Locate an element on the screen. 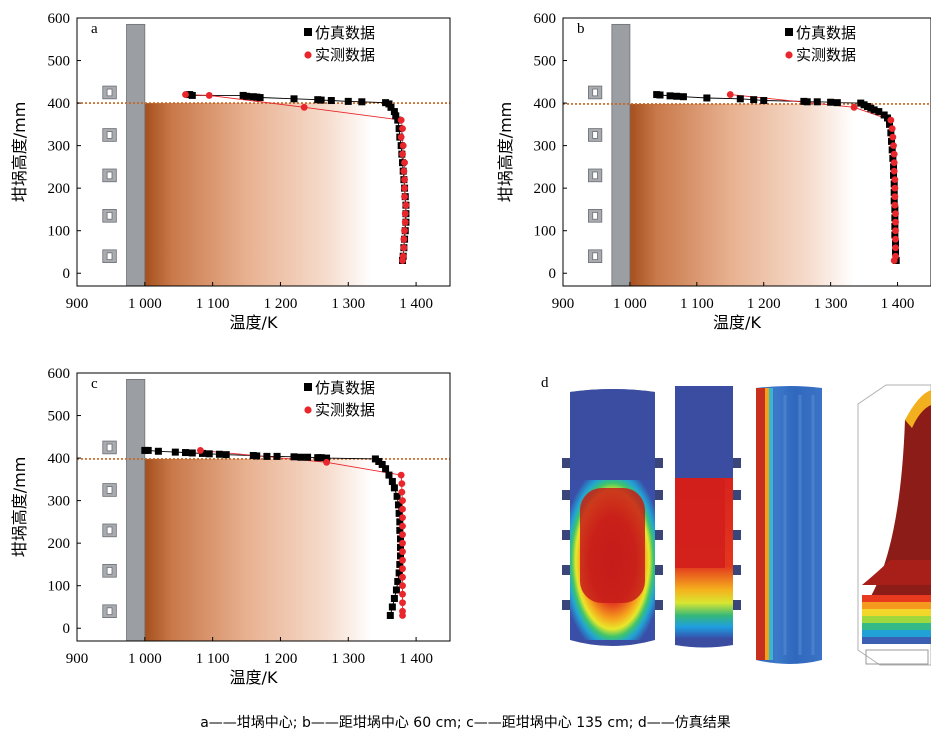  panel-label-c: c is located at coordinates (94, 384).